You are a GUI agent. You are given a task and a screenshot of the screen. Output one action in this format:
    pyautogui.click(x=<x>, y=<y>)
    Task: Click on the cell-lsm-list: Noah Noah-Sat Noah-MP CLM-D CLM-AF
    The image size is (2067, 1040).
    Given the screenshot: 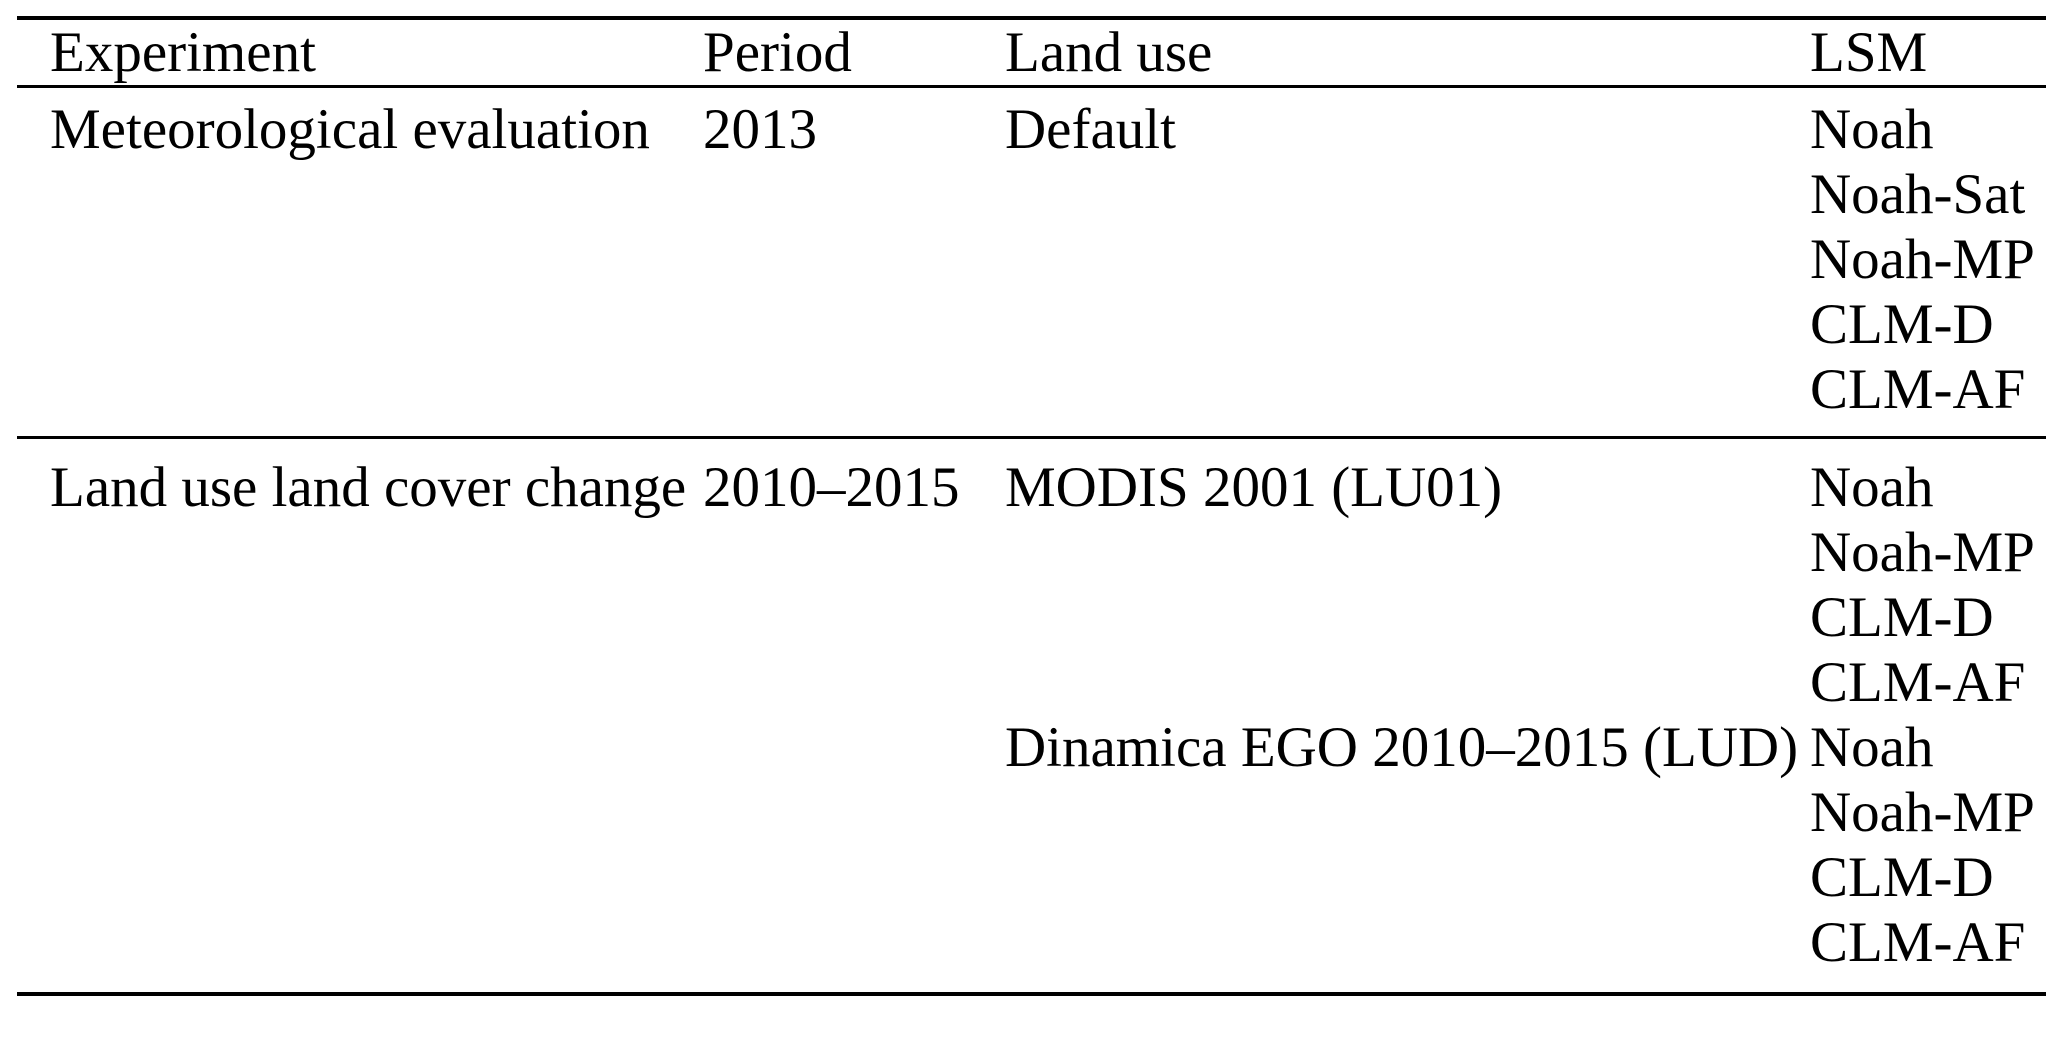 What is the action you would take?
    pyautogui.click(x=1928, y=262)
    